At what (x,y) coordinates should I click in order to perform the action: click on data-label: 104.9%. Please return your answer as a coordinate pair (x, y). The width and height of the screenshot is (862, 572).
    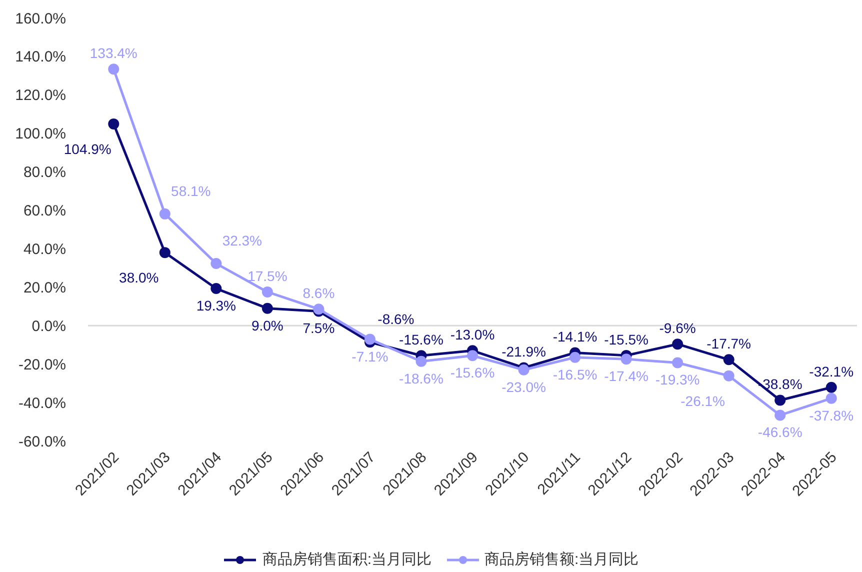
    Looking at the image, I should click on (88, 148).